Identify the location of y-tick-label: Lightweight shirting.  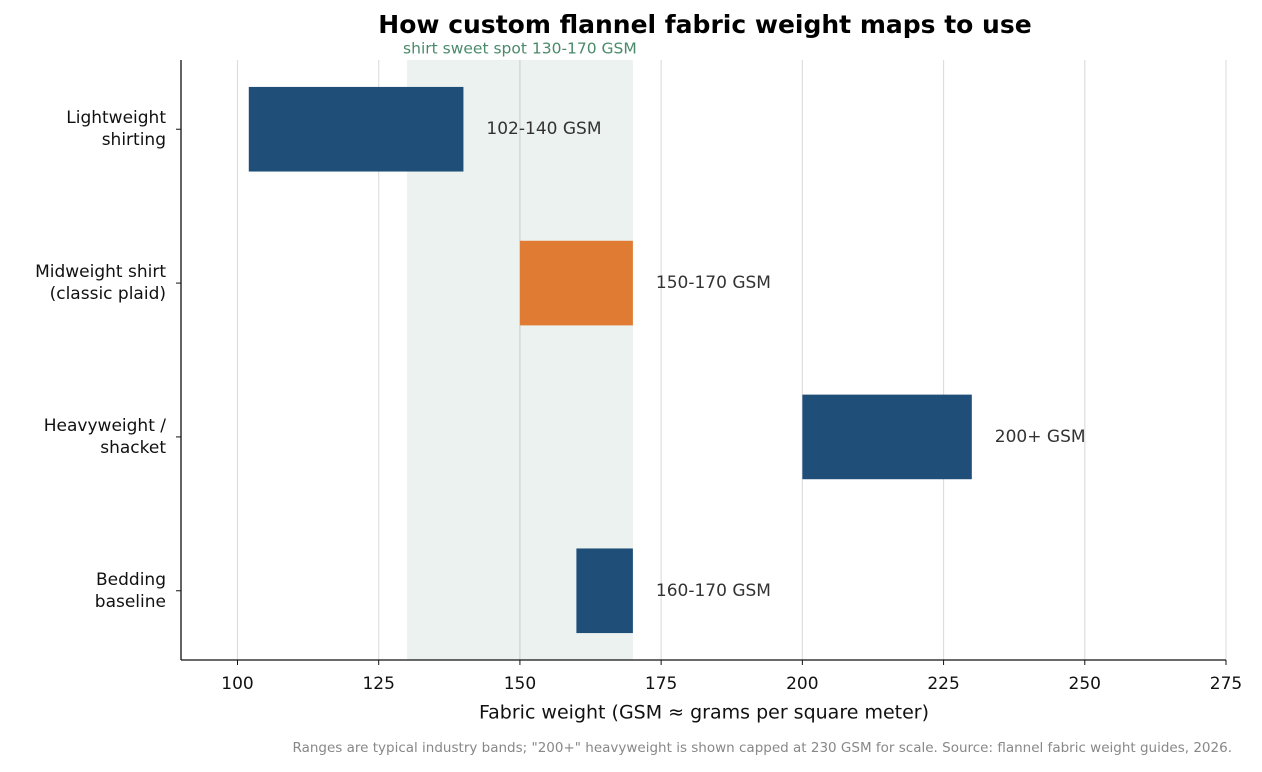
(116, 129).